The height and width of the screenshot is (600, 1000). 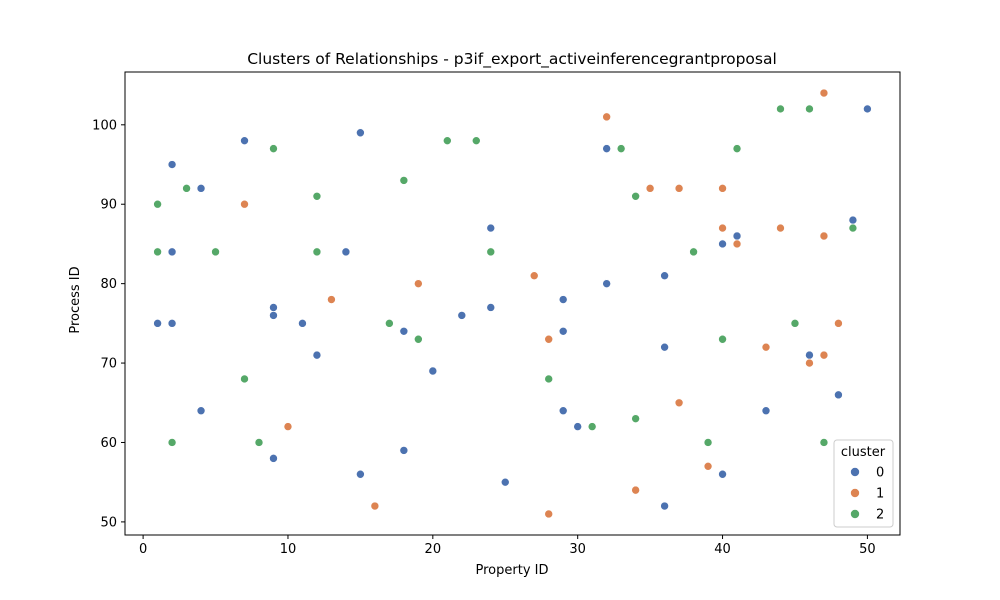 What do you see at coordinates (577, 549) in the screenshot?
I see `x-tick-label: 30` at bounding box center [577, 549].